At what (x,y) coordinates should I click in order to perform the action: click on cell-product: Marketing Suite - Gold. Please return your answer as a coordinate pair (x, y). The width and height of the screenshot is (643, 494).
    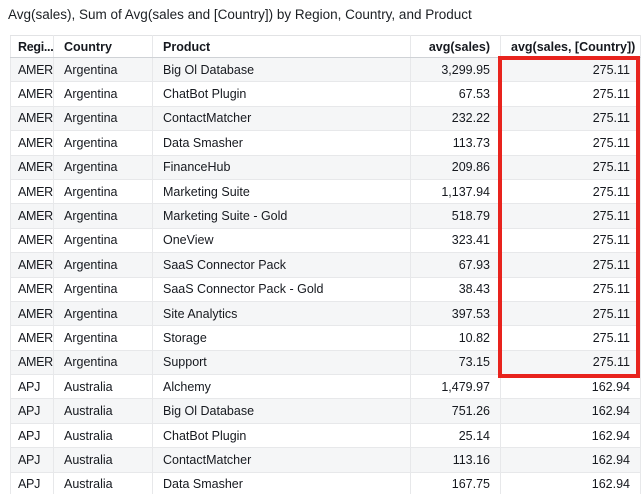
    Looking at the image, I should click on (281, 216).